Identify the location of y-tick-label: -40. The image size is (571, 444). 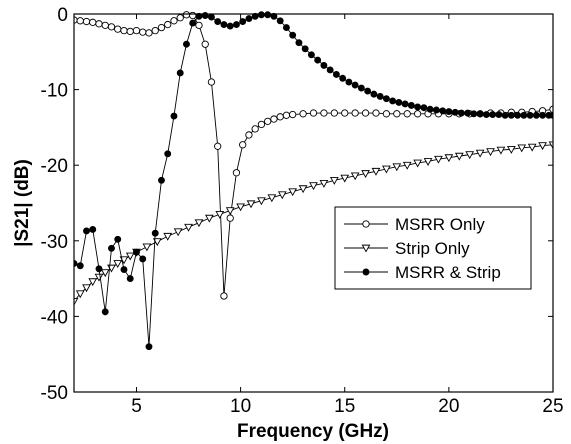
(54, 317).